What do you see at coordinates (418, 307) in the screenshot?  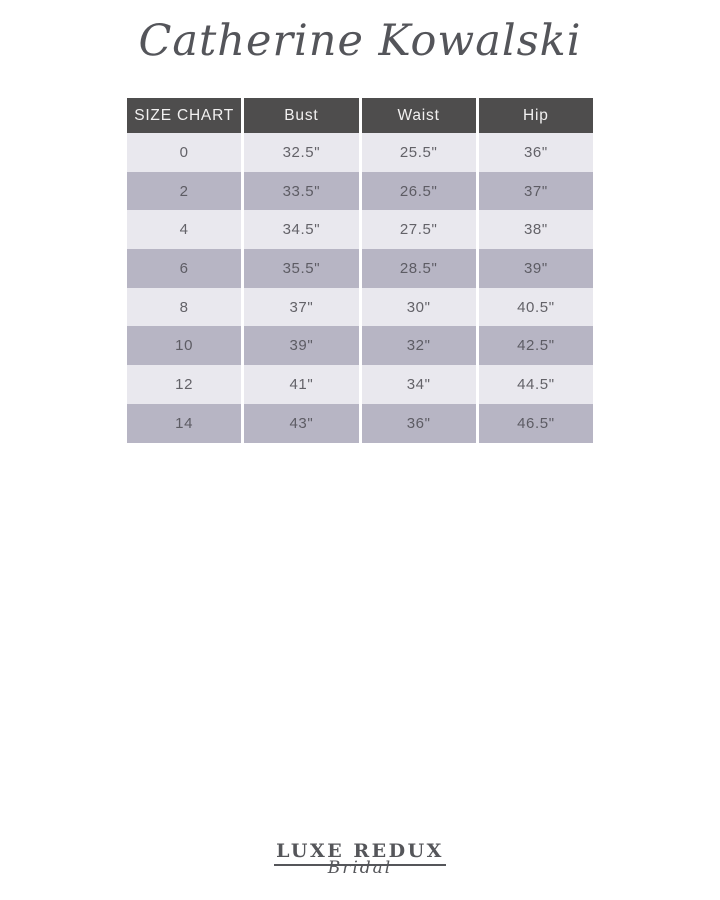 I see `waist-cell: 30"` at bounding box center [418, 307].